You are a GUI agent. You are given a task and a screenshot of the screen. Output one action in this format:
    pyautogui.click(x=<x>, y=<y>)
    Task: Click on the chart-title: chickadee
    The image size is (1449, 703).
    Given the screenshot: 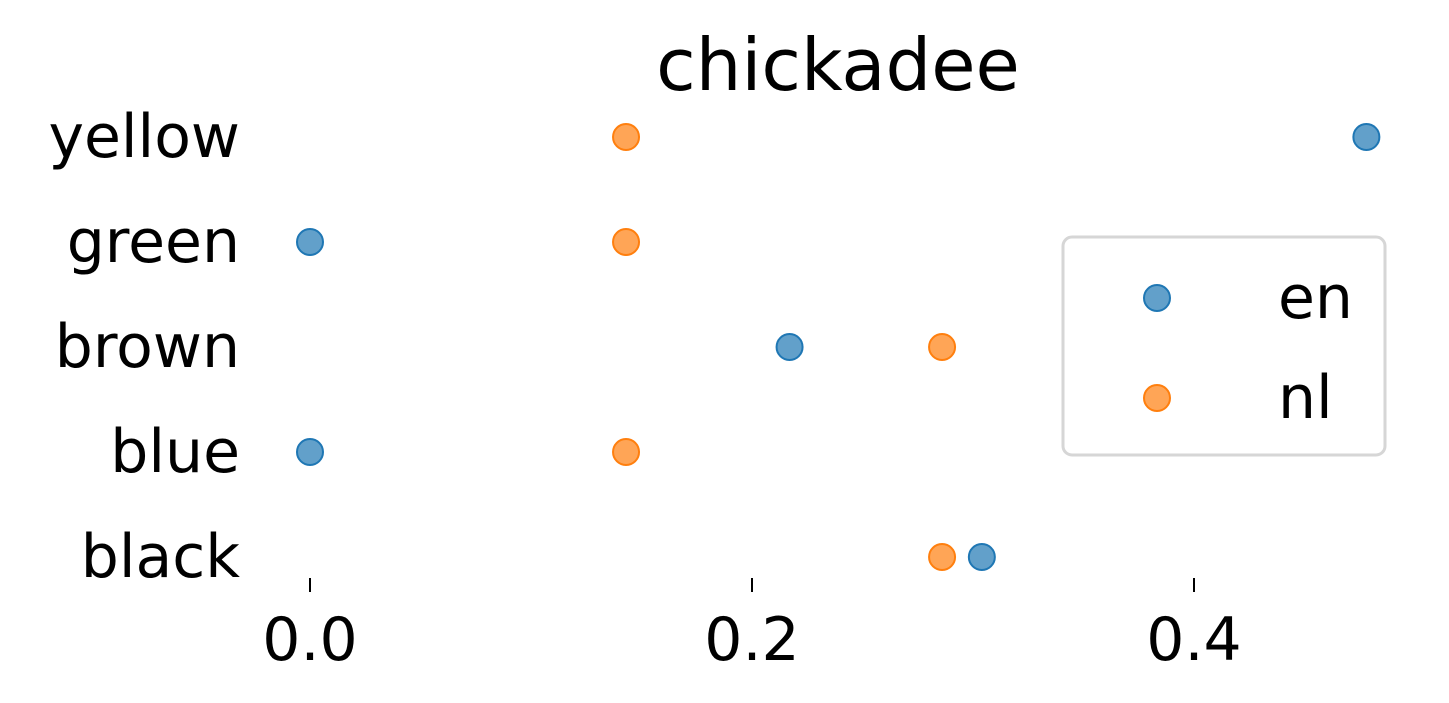 What is the action you would take?
    pyautogui.click(x=838, y=65)
    